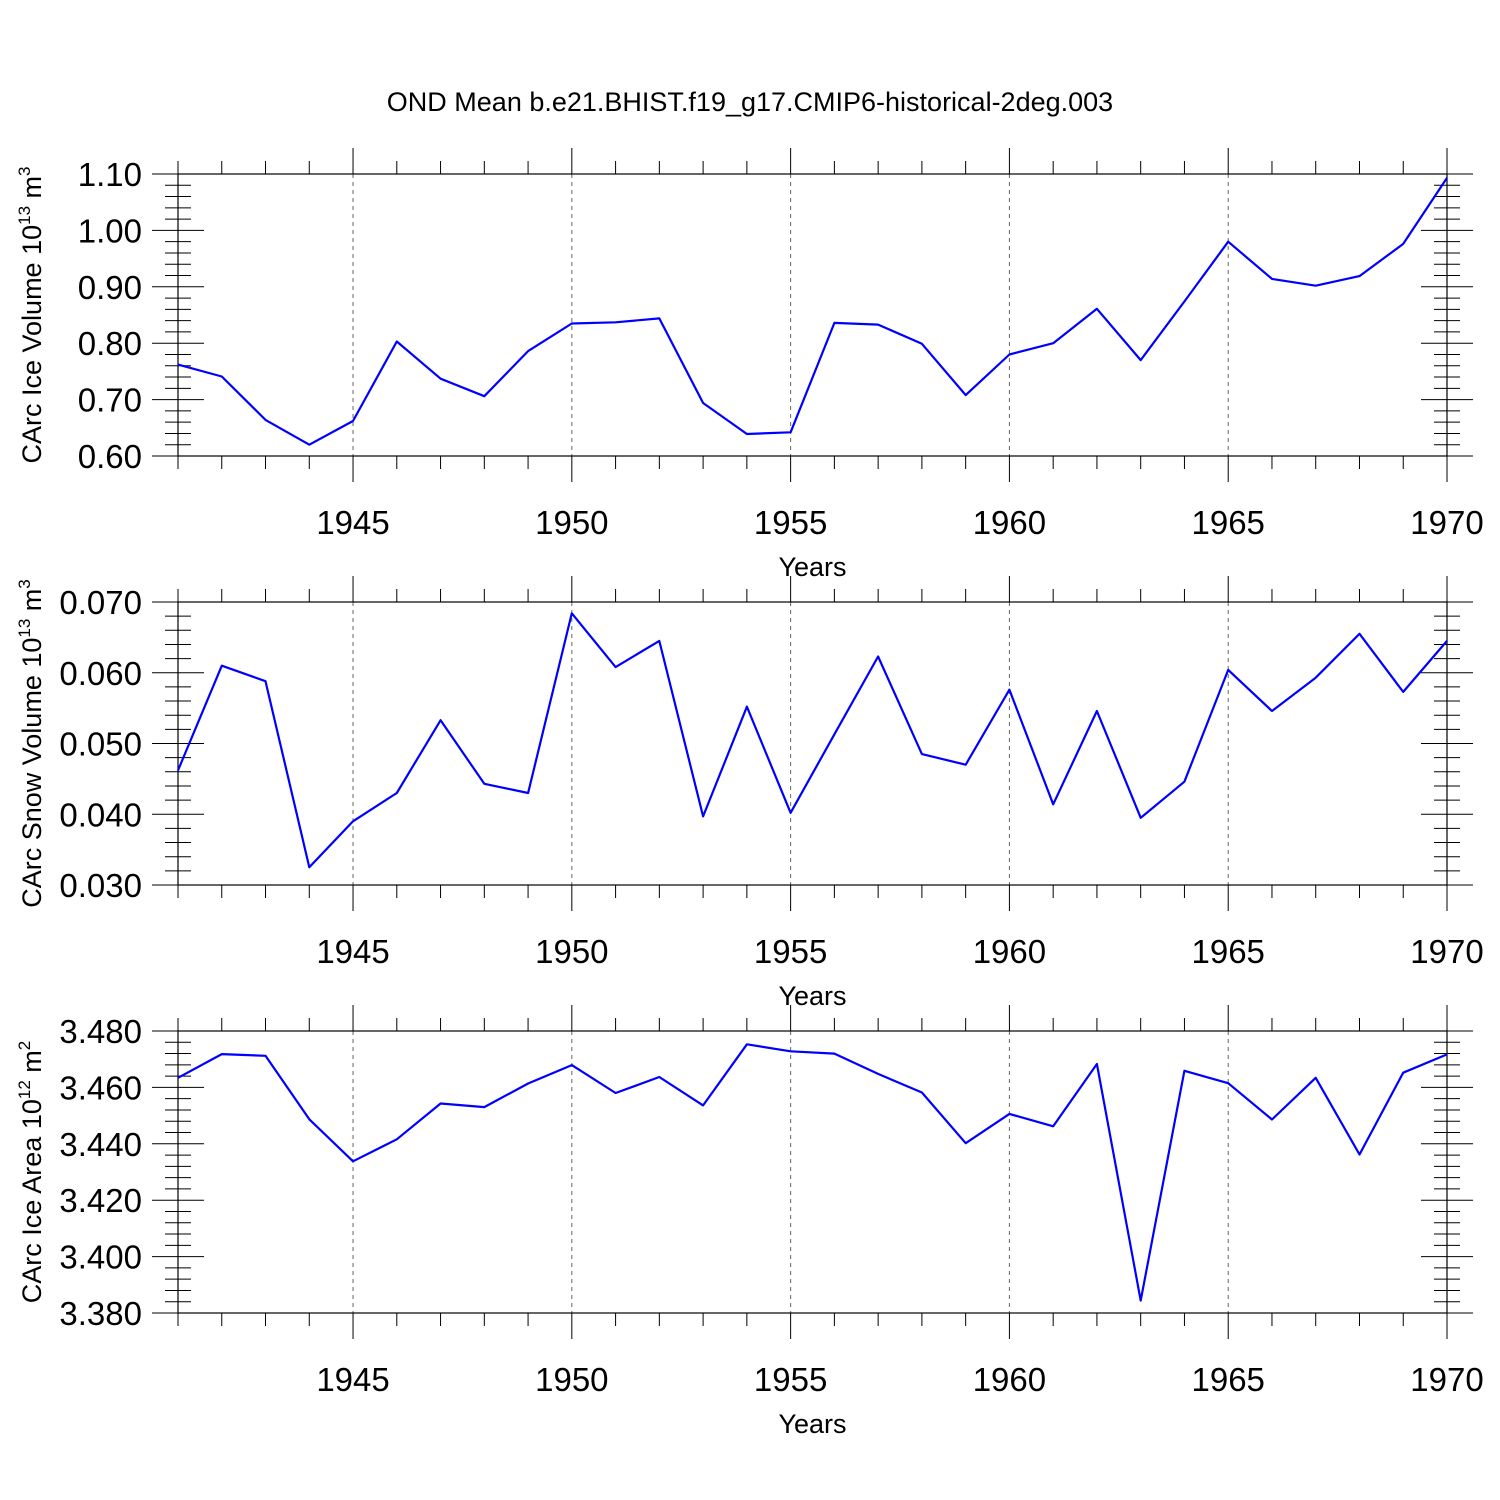 This screenshot has width=1500, height=1500. What do you see at coordinates (100, 673) in the screenshot?
I see `y-tick-label-0.060: 0.060` at bounding box center [100, 673].